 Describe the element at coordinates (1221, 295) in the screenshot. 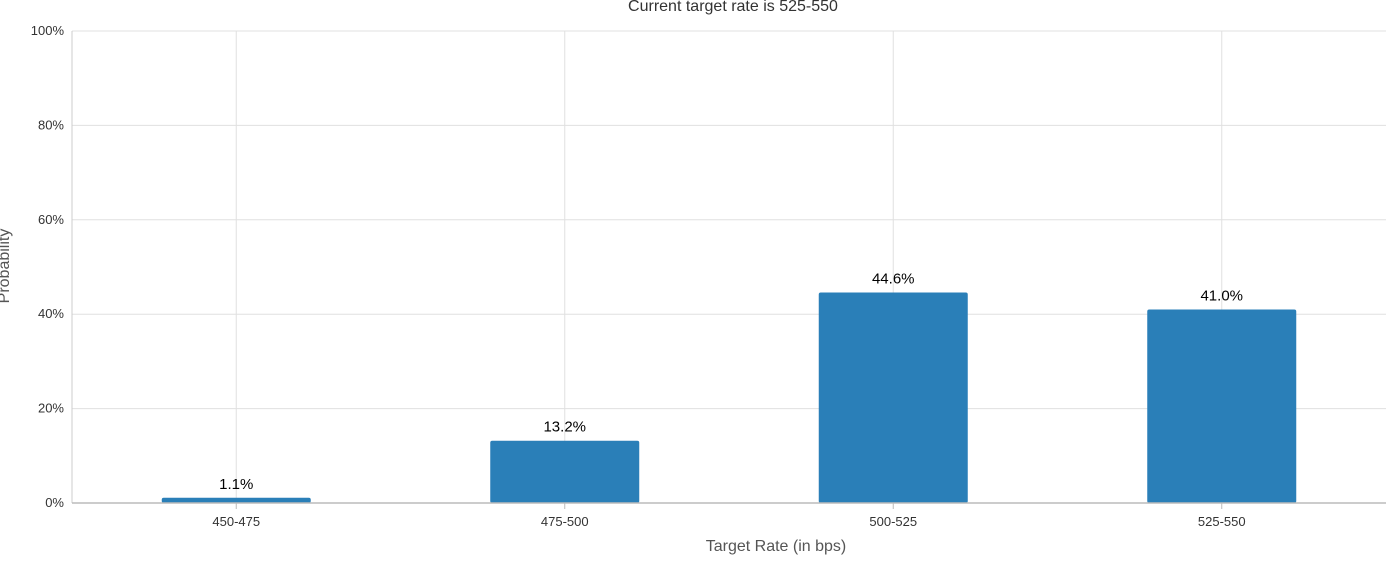

I see `data-label: 41.0%` at that location.